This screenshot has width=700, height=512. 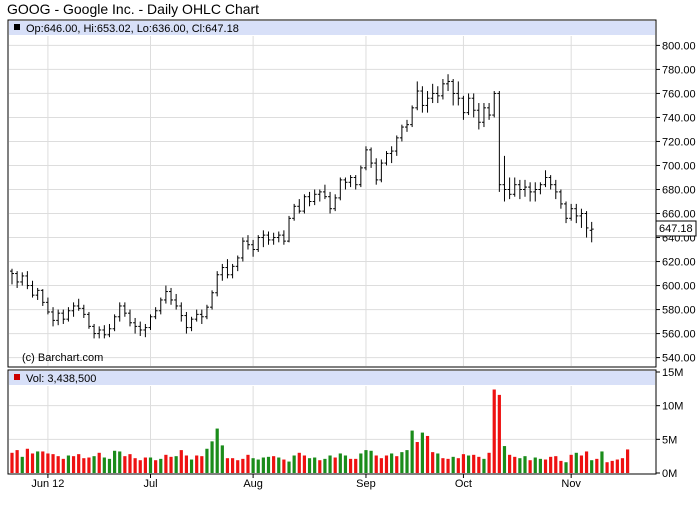 What do you see at coordinates (133, 9) in the screenshot?
I see `chart-title: GOOG - Google Inc. - Daily OHLC Chart` at bounding box center [133, 9].